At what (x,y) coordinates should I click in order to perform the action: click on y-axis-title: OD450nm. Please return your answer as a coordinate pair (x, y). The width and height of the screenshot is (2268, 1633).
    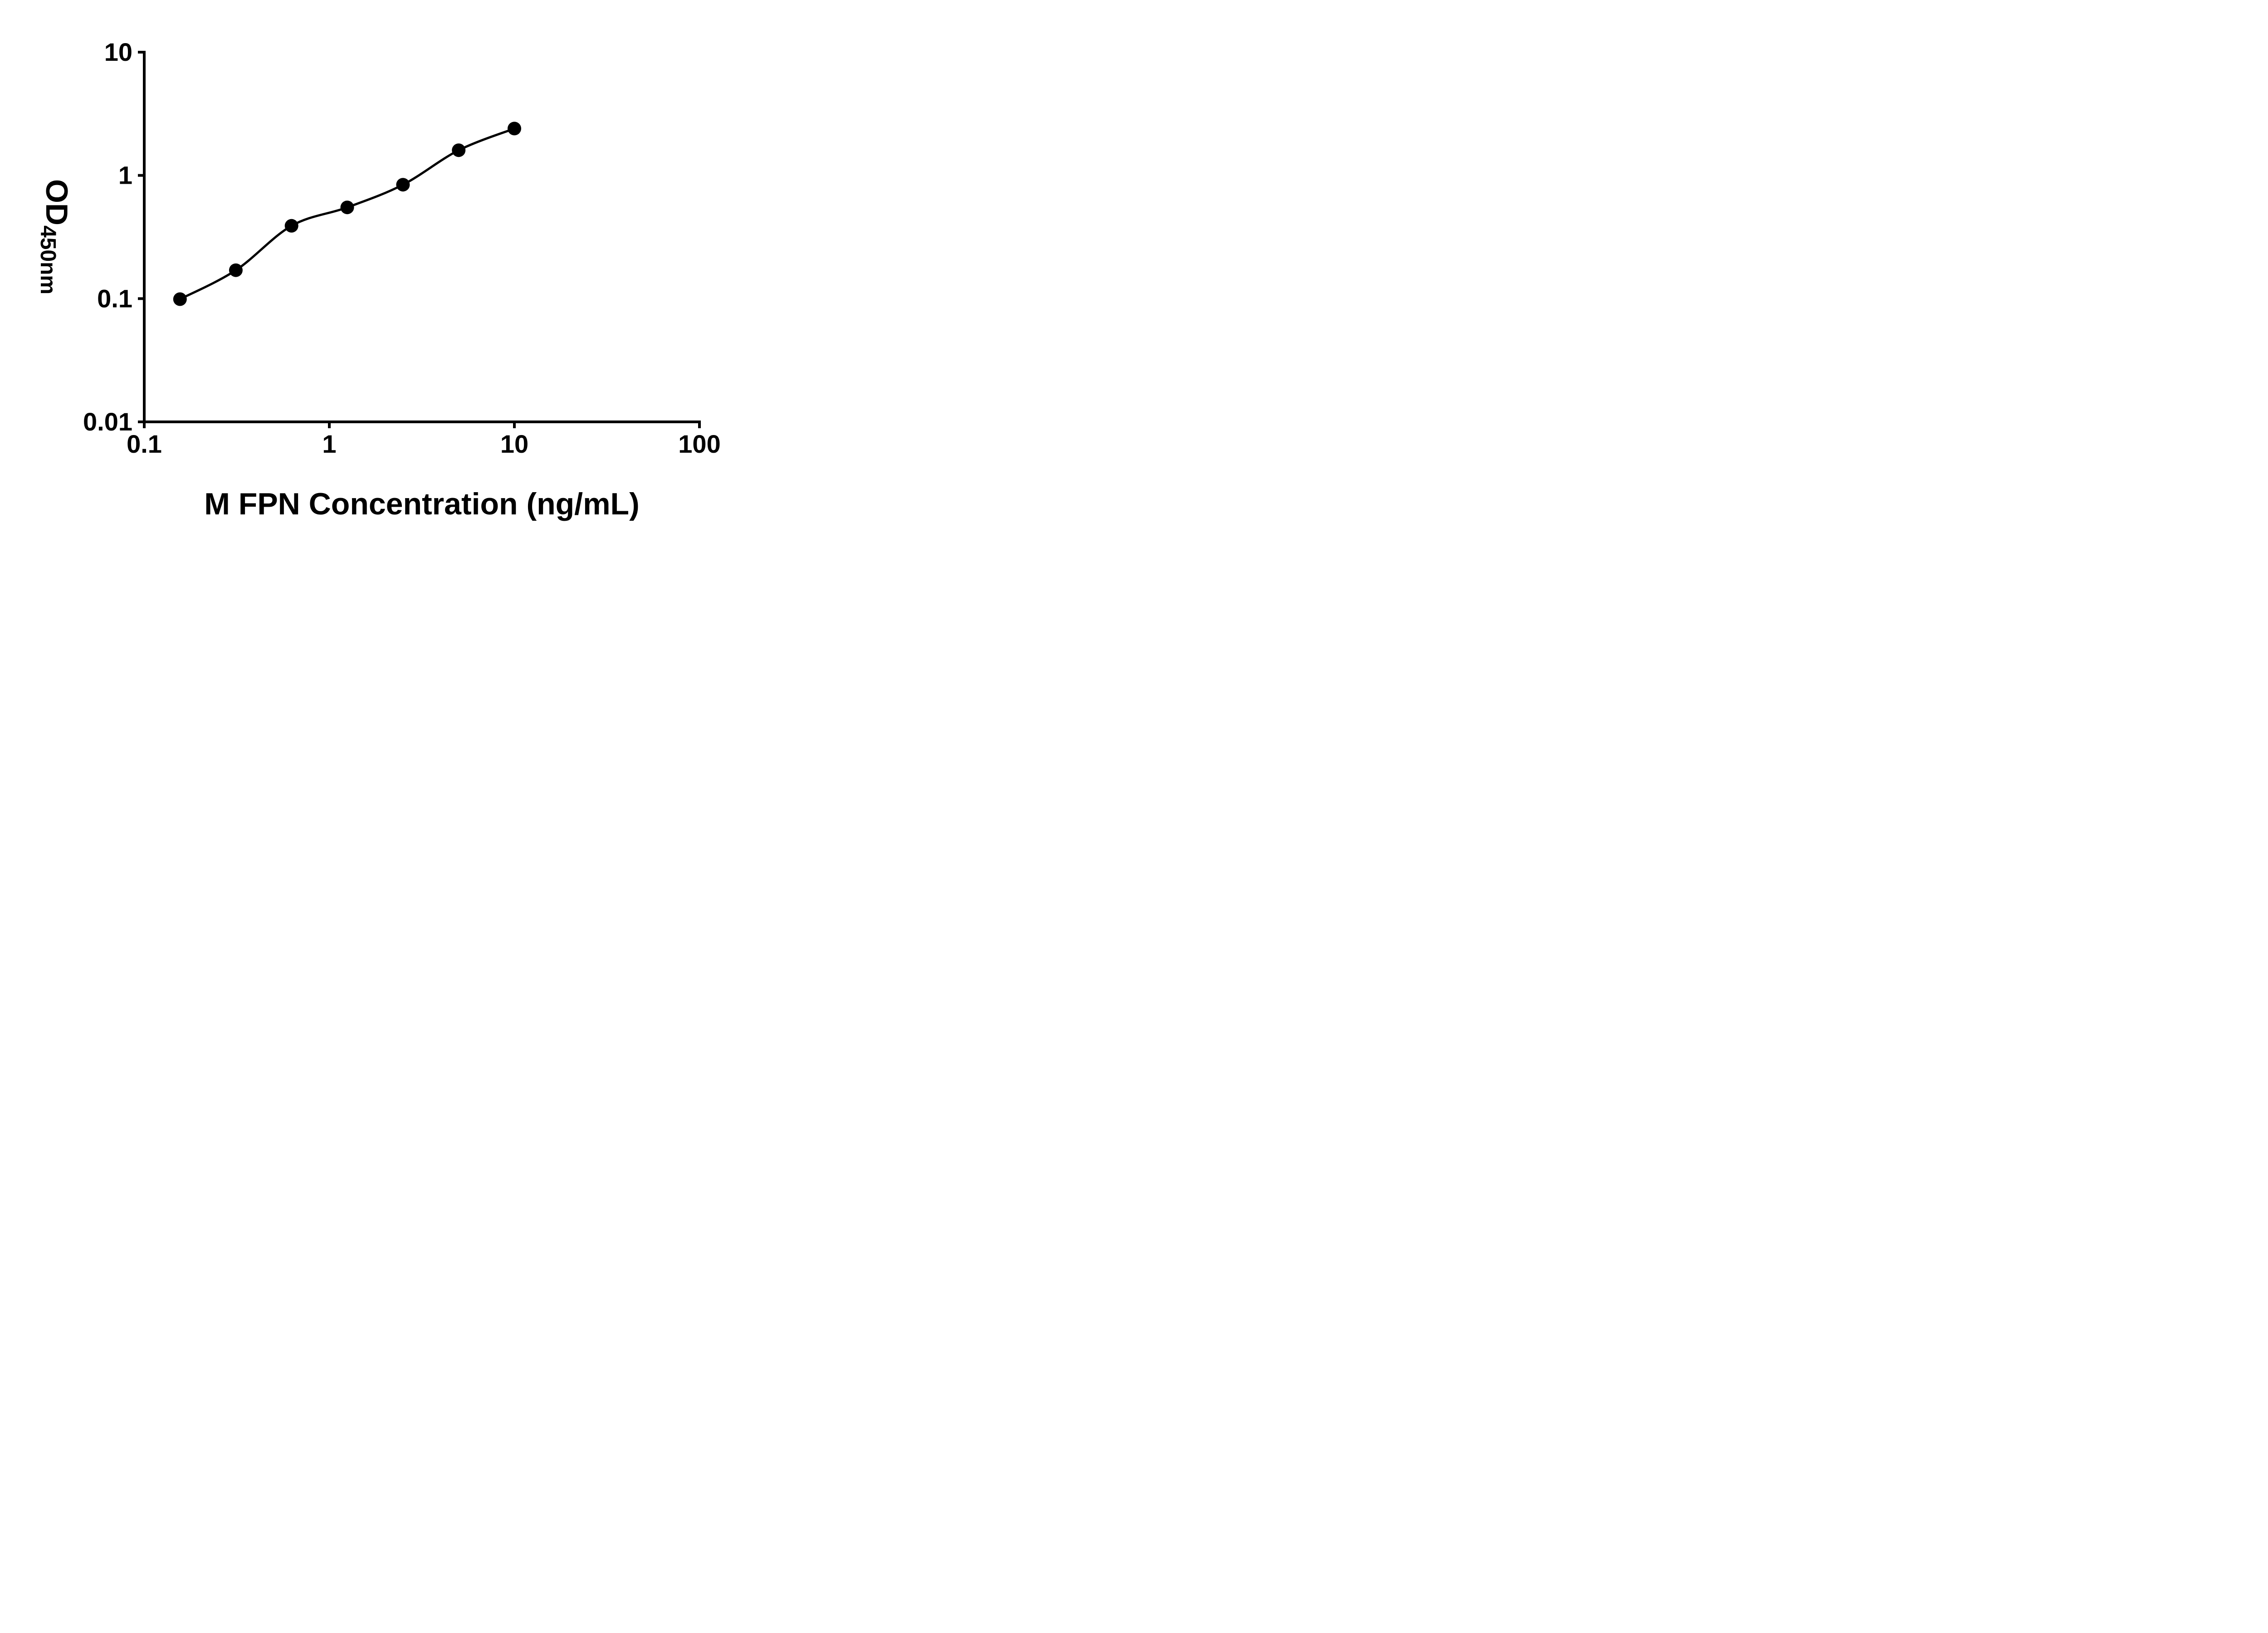
    Looking at the image, I should click on (55, 236).